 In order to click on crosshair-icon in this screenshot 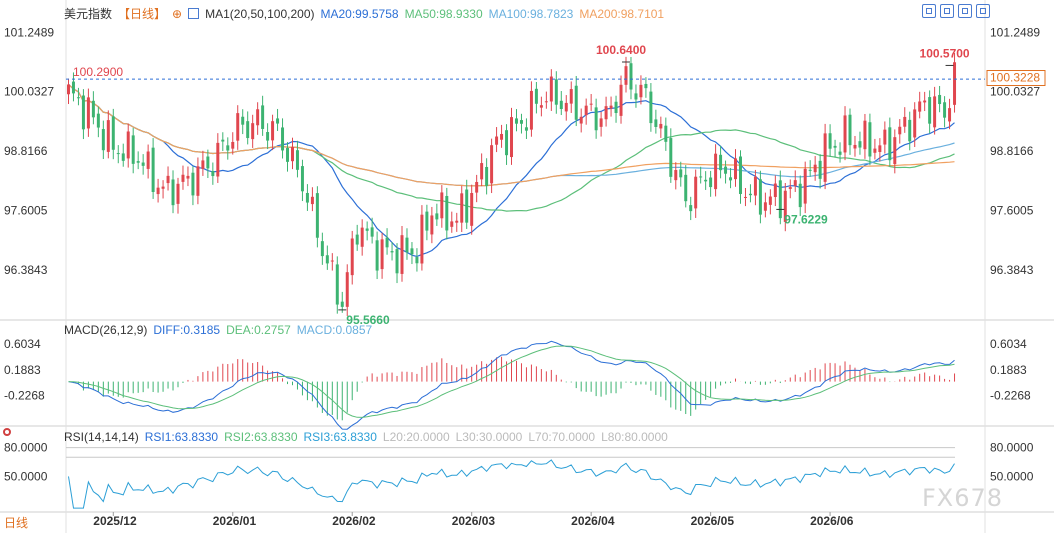, I will do `click(929, 11)`.